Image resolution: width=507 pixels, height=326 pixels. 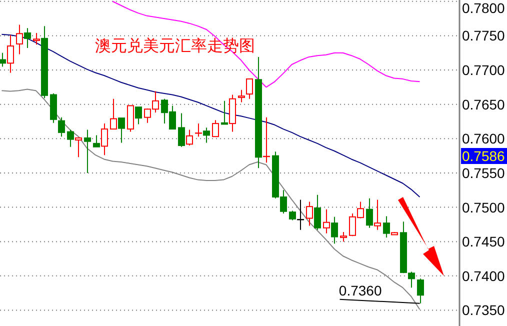 I want to click on y-tick-label: 0.7750, so click(x=484, y=36).